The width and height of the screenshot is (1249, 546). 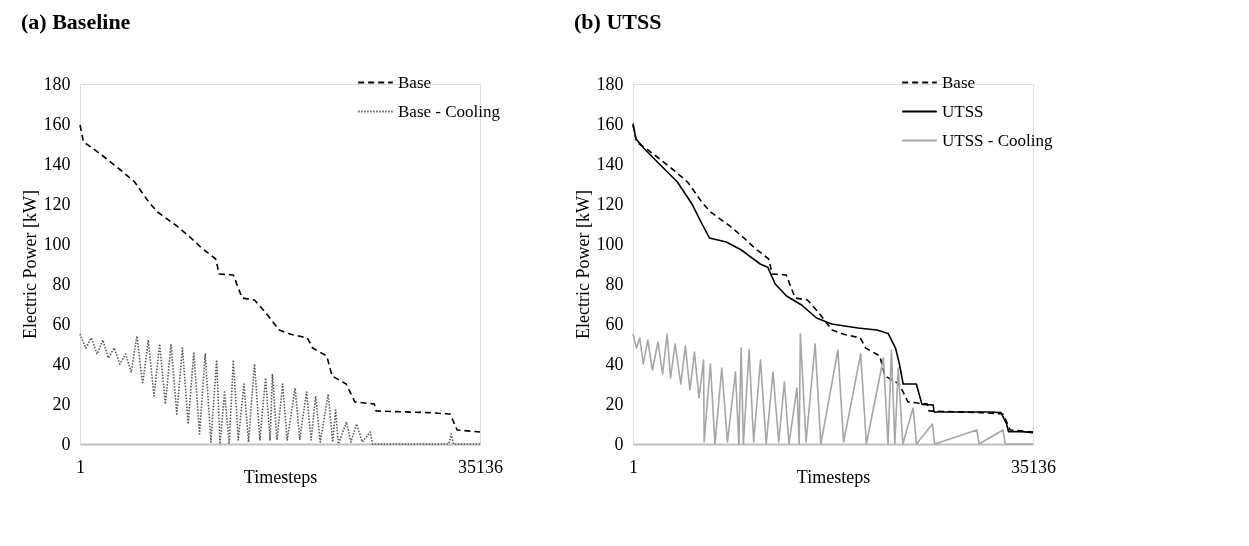 I want to click on chart-title: (b) UTSS, so click(x=618, y=21).